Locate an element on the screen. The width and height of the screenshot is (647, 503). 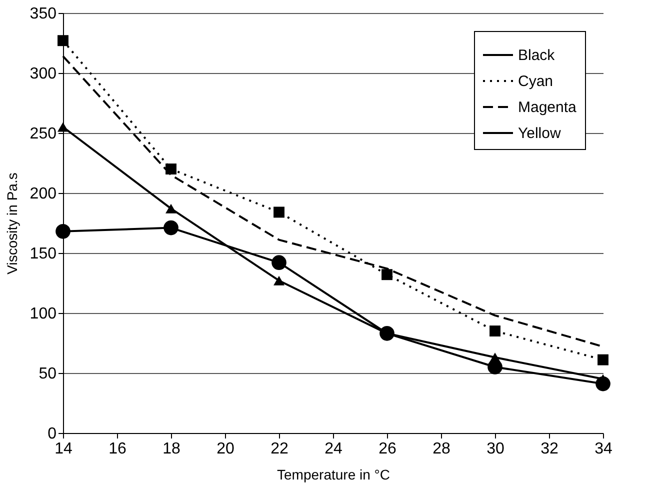
y-tick-label: 0 is located at coordinates (52, 434).